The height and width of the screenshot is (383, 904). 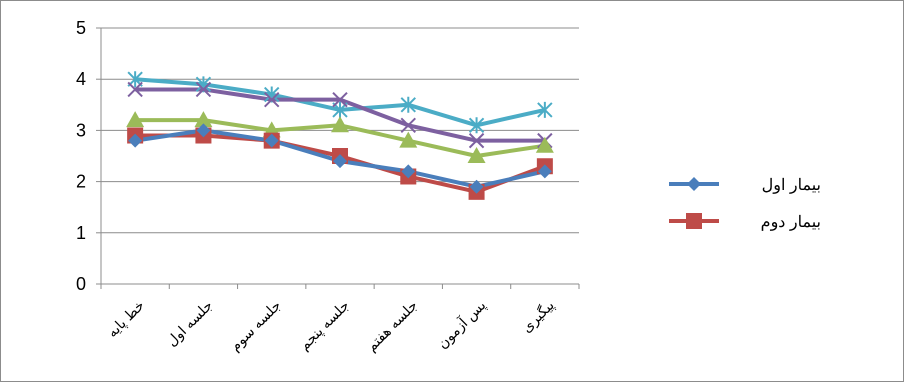 What do you see at coordinates (791, 222) in the screenshot?
I see `legend-label: بیمار دوم` at bounding box center [791, 222].